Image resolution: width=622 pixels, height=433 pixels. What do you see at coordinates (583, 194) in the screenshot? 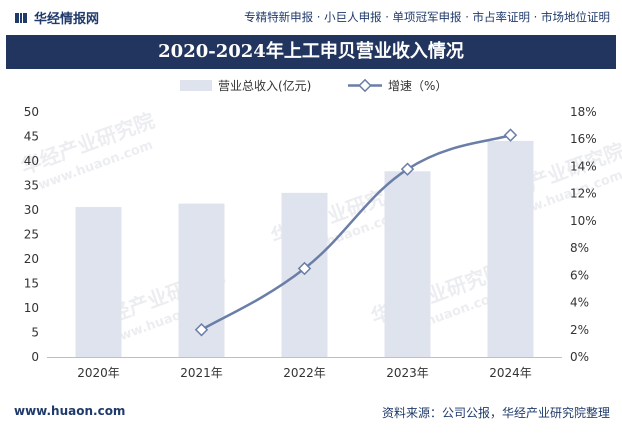
I see `right-tick-label: 12%` at bounding box center [583, 194].